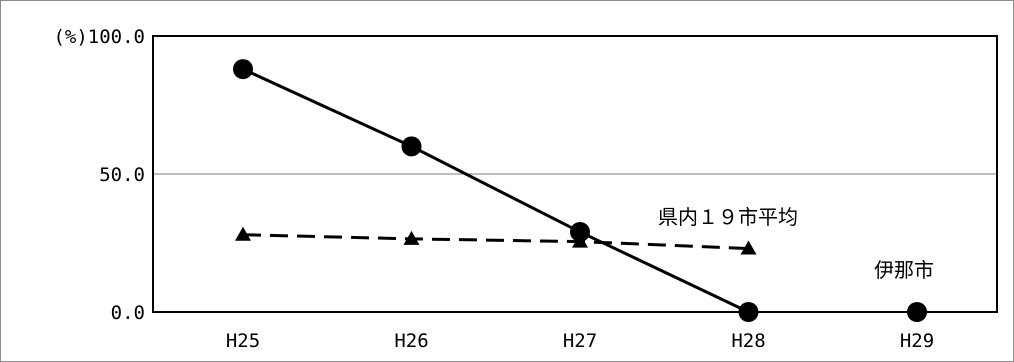 The width and height of the screenshot is (1014, 362). I want to click on y-tick-label: 50.0, so click(122, 175).